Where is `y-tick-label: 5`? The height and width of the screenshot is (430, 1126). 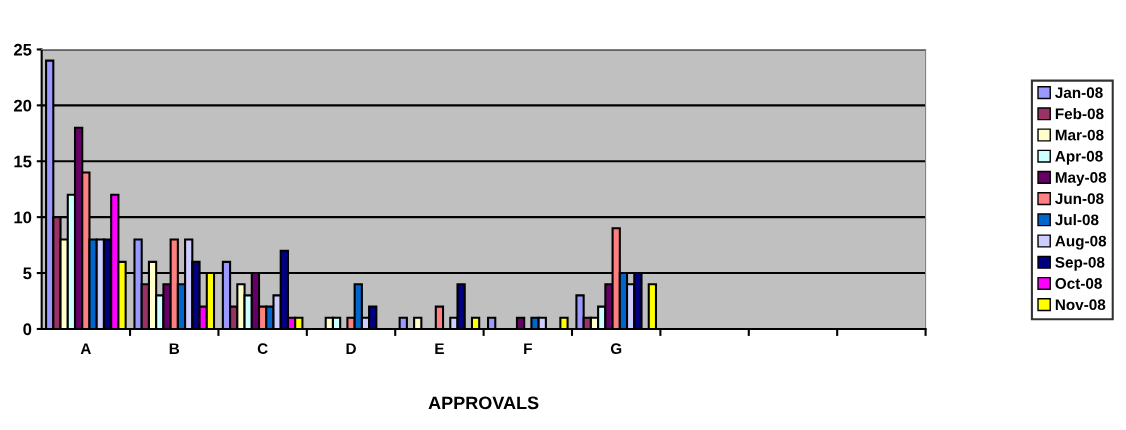 y-tick-label: 5 is located at coordinates (27, 273).